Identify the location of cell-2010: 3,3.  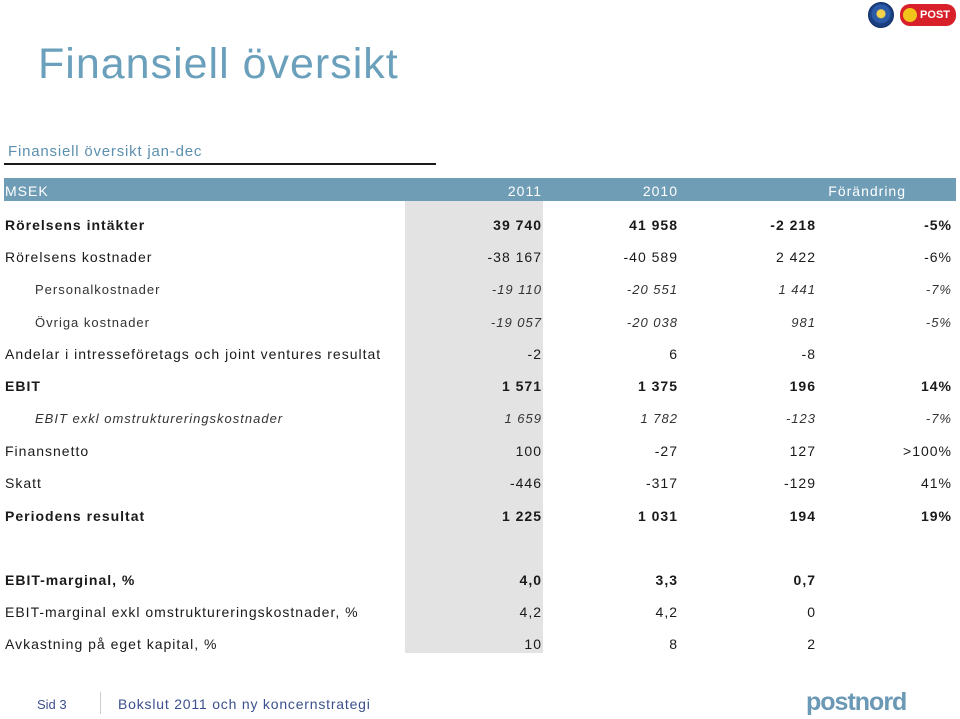
(666, 580).